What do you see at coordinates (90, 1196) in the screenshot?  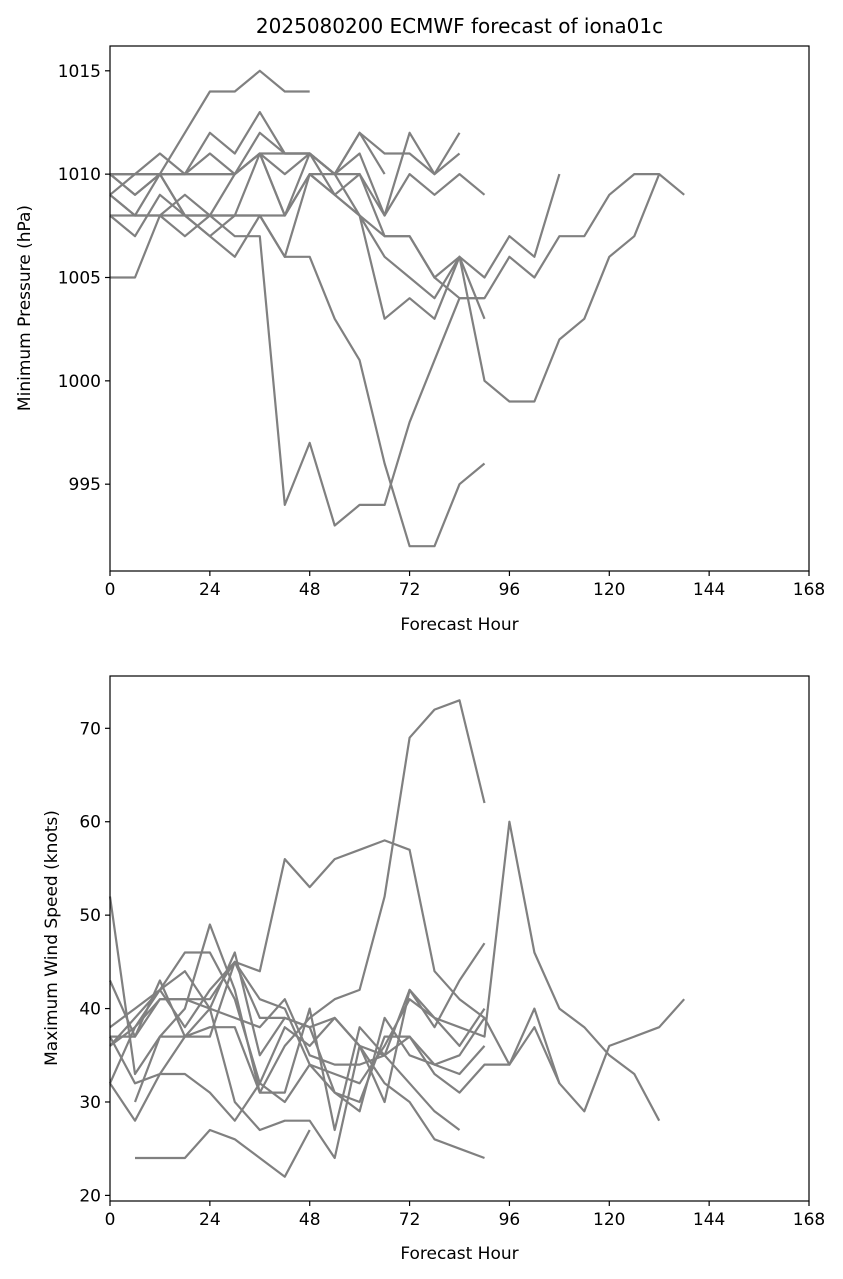 I see `y-tick-label: 20` at bounding box center [90, 1196].